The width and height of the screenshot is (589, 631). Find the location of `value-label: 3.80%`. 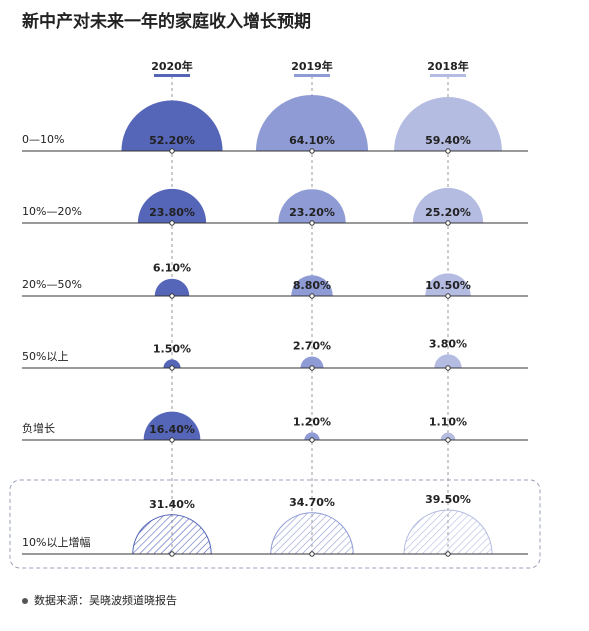

value-label: 3.80% is located at coordinates (448, 343).